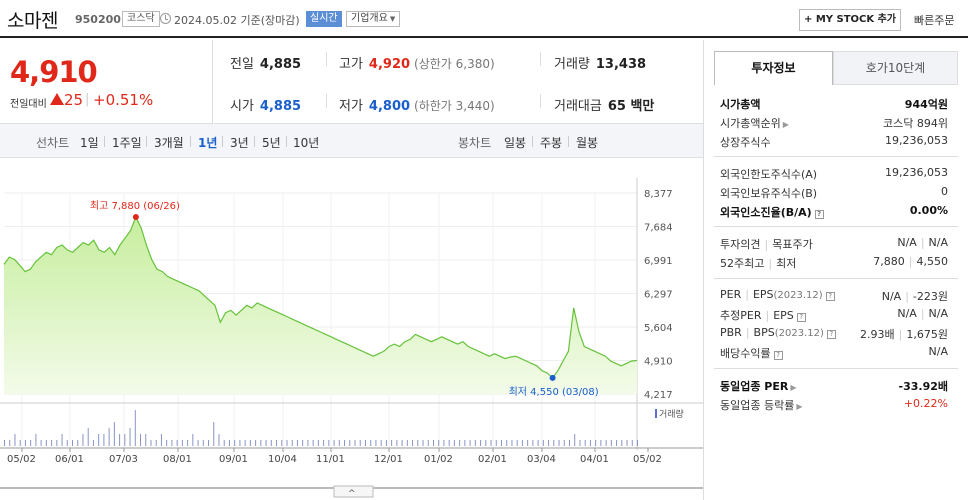 This screenshot has height=500, width=968. What do you see at coordinates (89, 143) in the screenshot?
I see `period-1d: 1일` at bounding box center [89, 143].